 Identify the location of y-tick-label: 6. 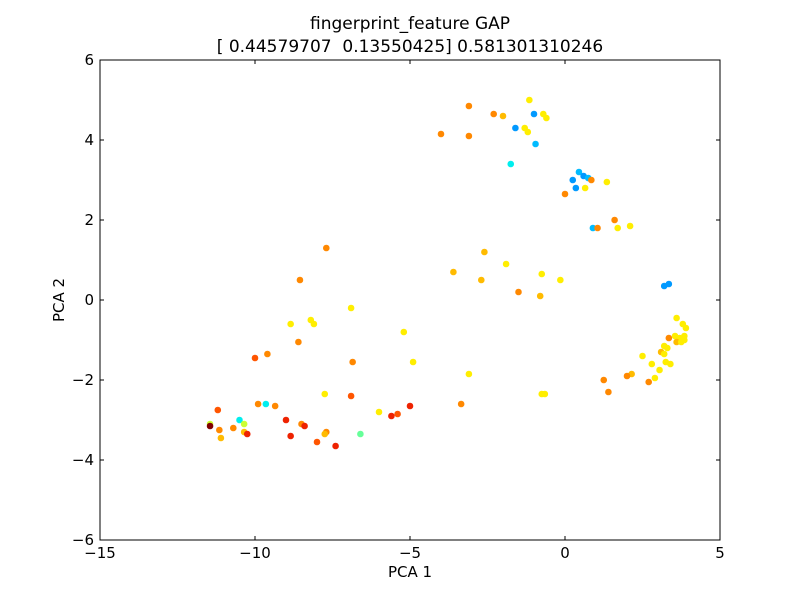
(89, 60).